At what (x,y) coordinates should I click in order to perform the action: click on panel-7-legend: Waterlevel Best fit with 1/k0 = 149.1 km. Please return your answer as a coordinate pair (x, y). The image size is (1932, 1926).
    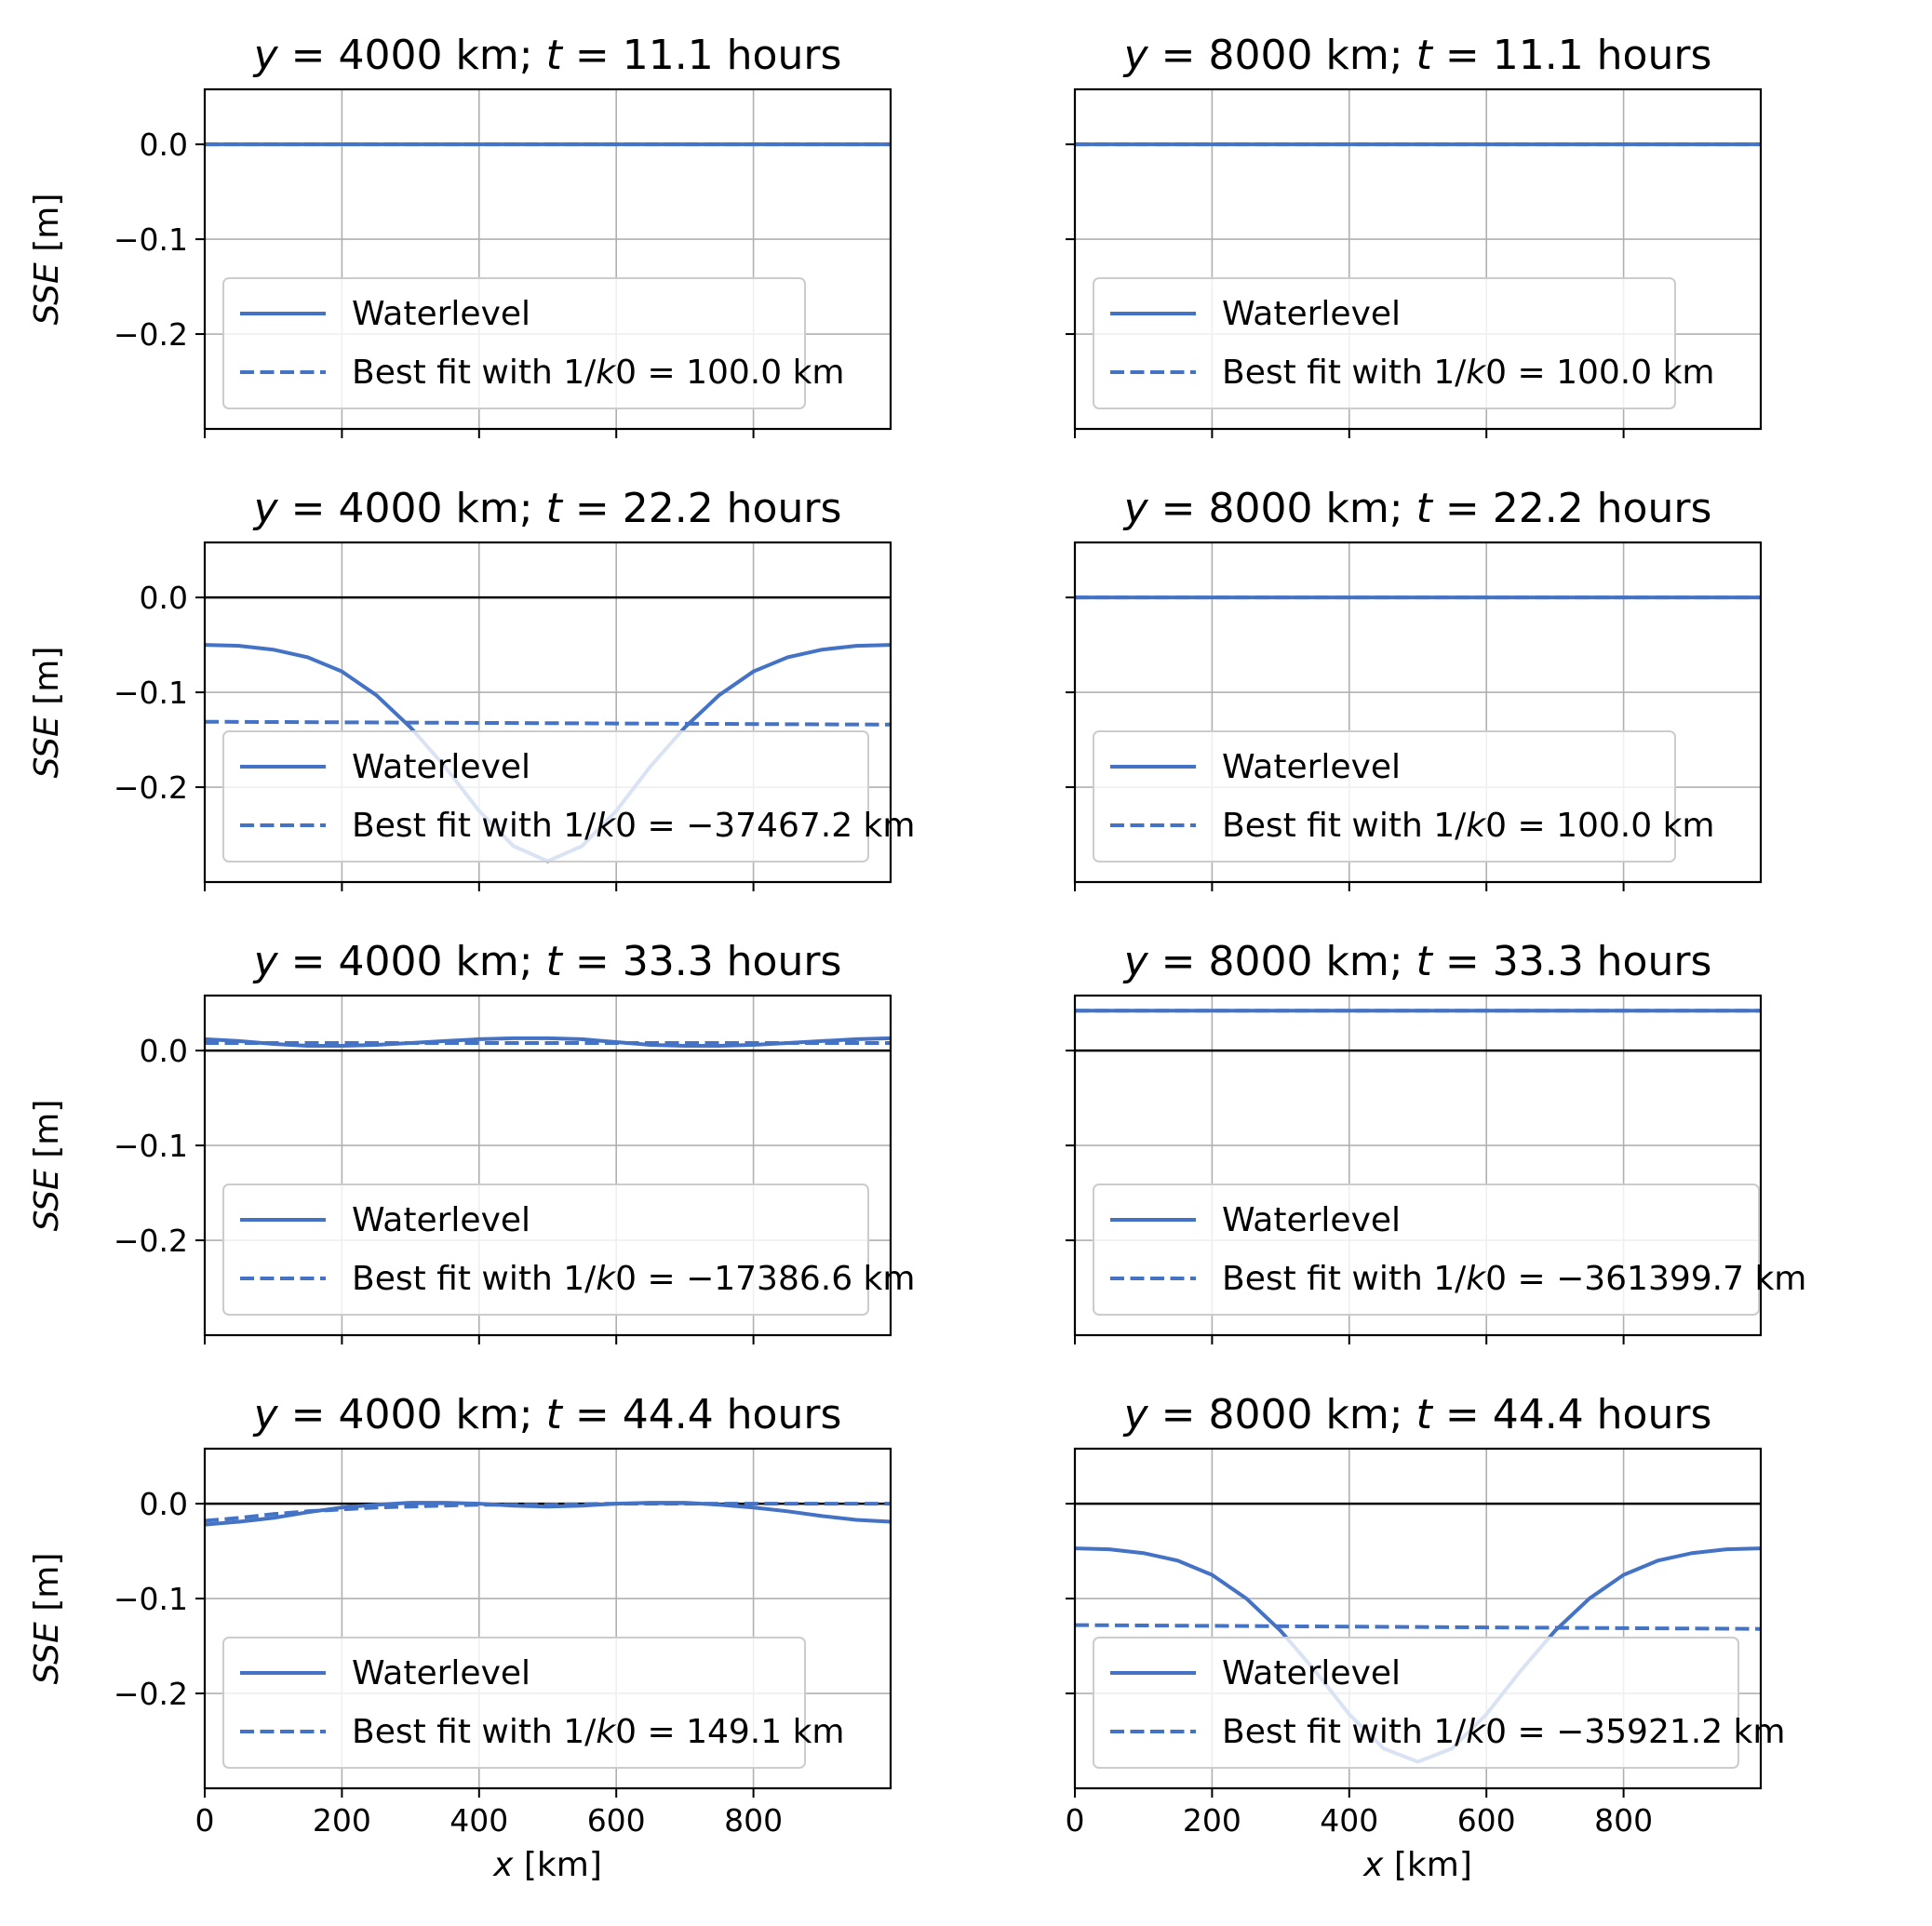
    Looking at the image, I should click on (533, 1703).